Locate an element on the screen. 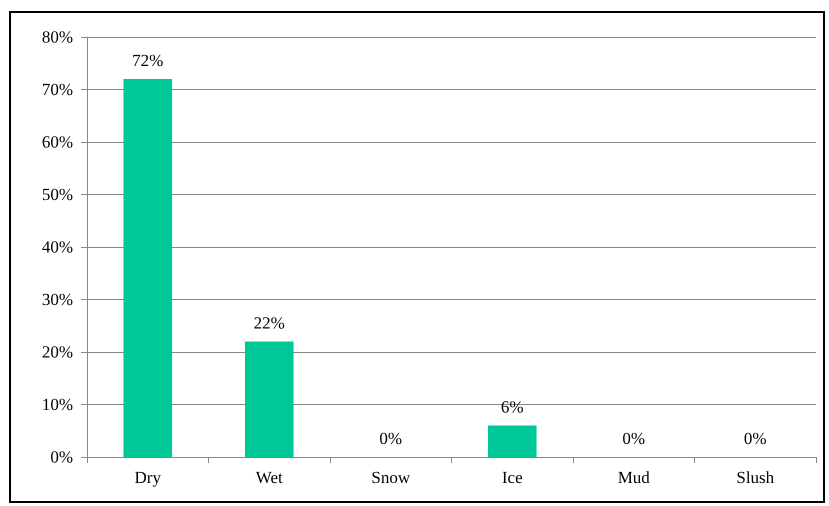  x-tick-label: Wet is located at coordinates (270, 477).